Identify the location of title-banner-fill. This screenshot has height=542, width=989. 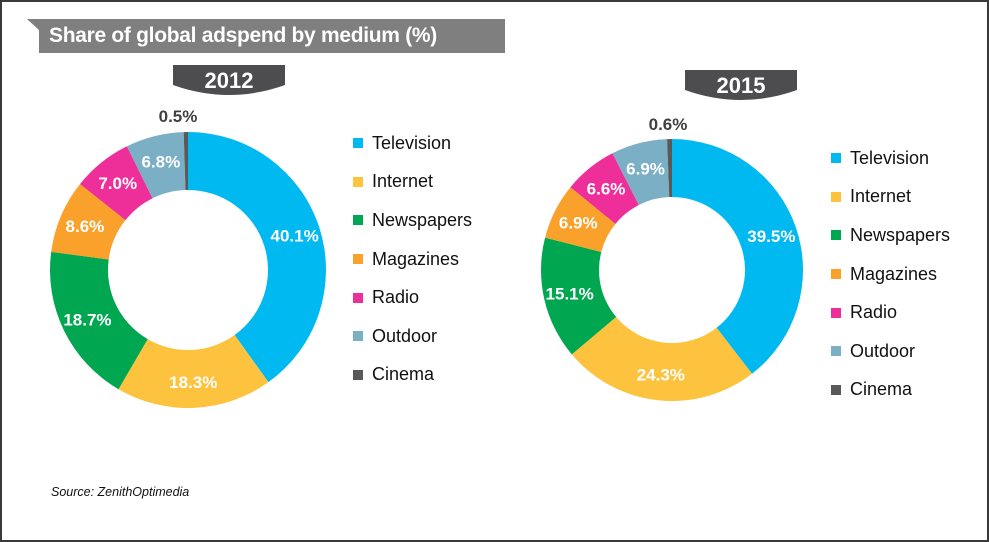
(266, 36).